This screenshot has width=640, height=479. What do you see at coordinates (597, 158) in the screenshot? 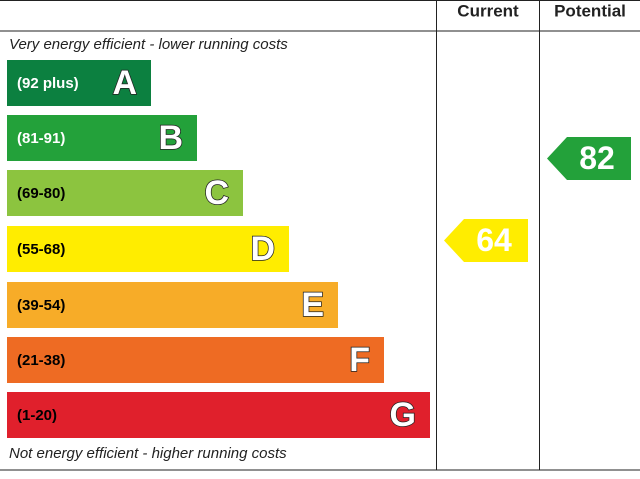
I see `potential-value: 82` at bounding box center [597, 158].